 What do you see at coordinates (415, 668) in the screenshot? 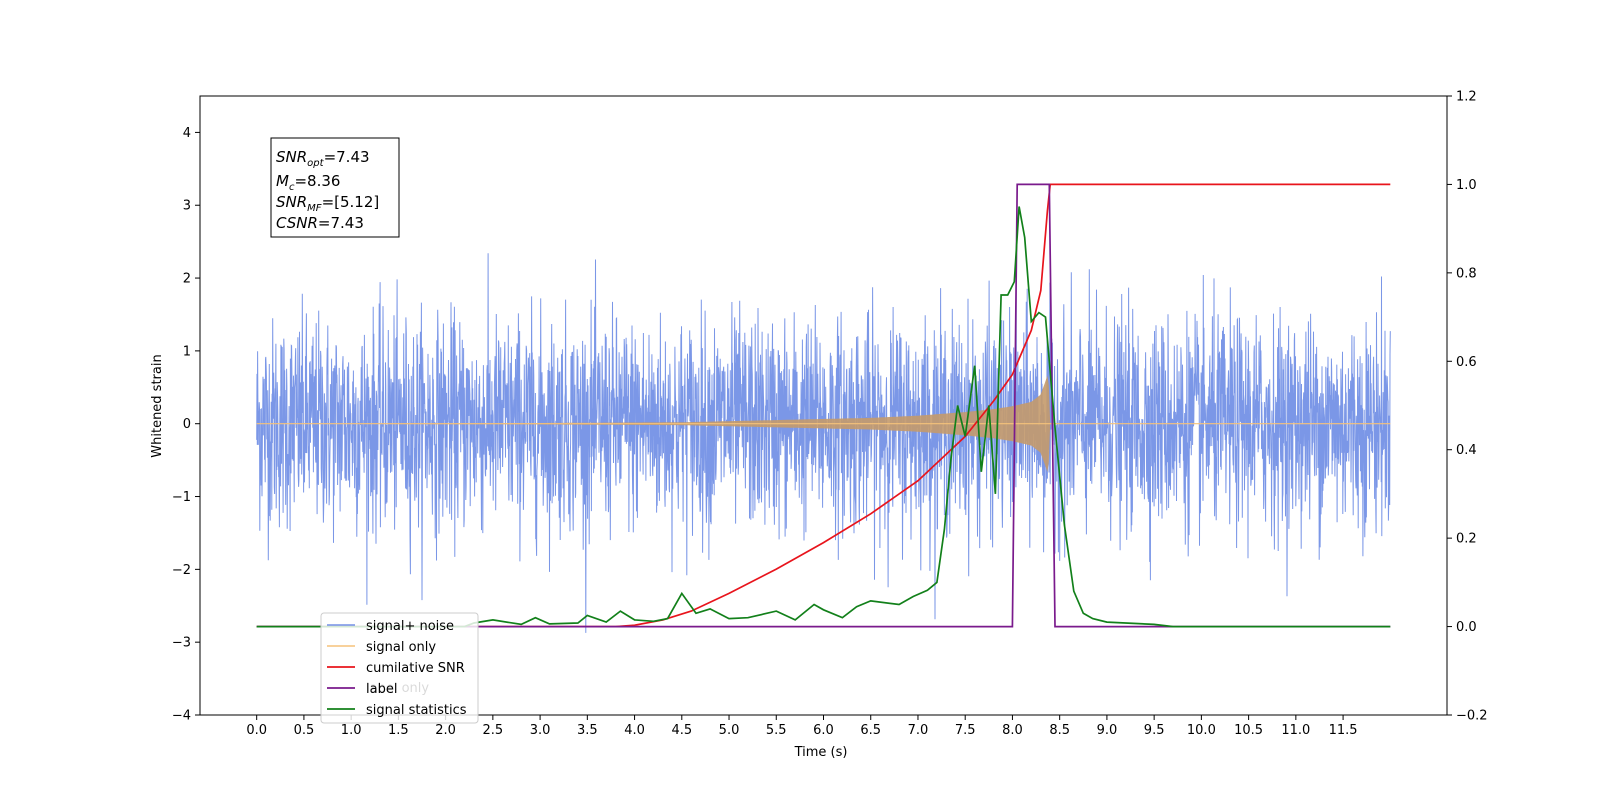
I see `legend-label-cumulative-snr: cumilative SNR` at bounding box center [415, 668].